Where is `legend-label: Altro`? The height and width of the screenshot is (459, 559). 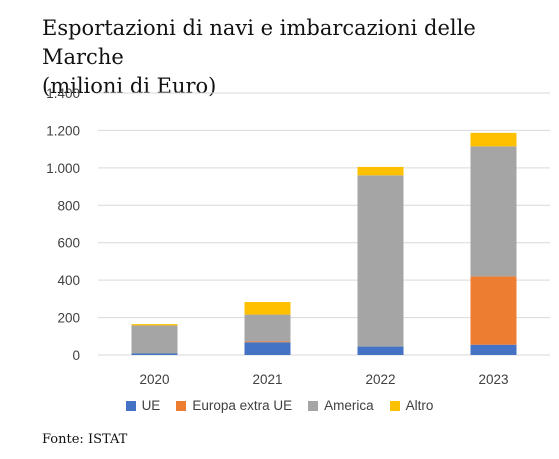
legend-label: Altro is located at coordinates (419, 405).